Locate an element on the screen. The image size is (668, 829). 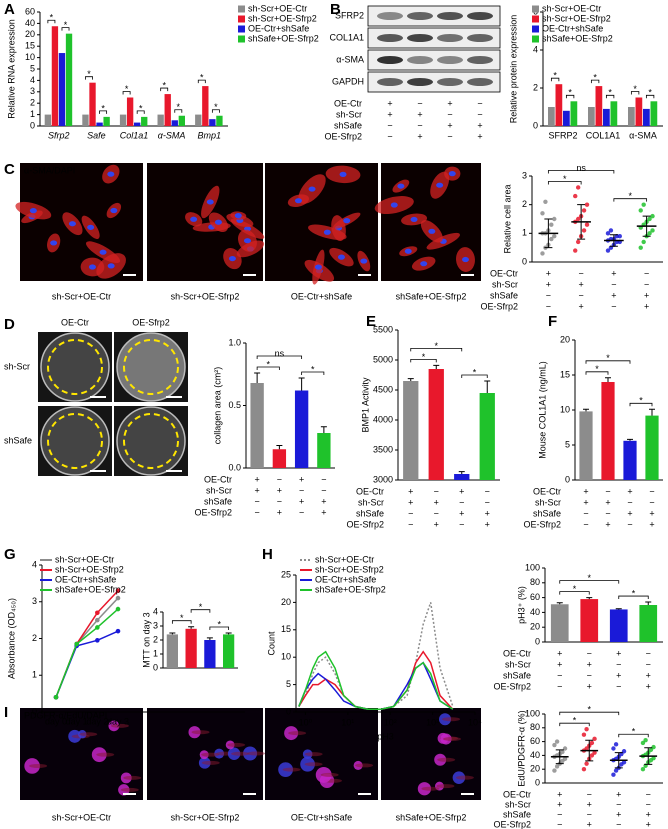
x-tick-label: Col1a1 is located at coordinates (134, 135).